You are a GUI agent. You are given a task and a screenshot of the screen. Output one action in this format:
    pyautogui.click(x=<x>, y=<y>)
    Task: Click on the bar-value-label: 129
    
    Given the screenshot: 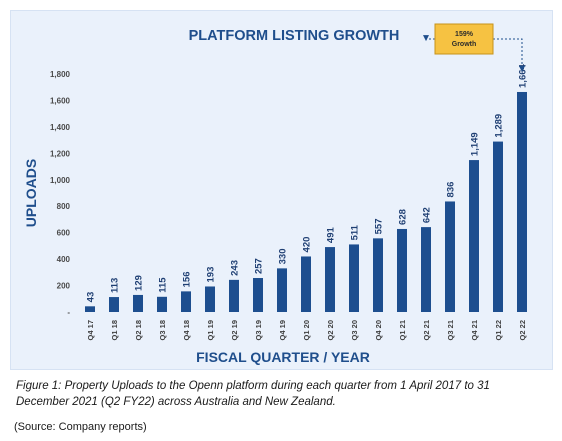 What is the action you would take?
    pyautogui.click(x=139, y=283)
    